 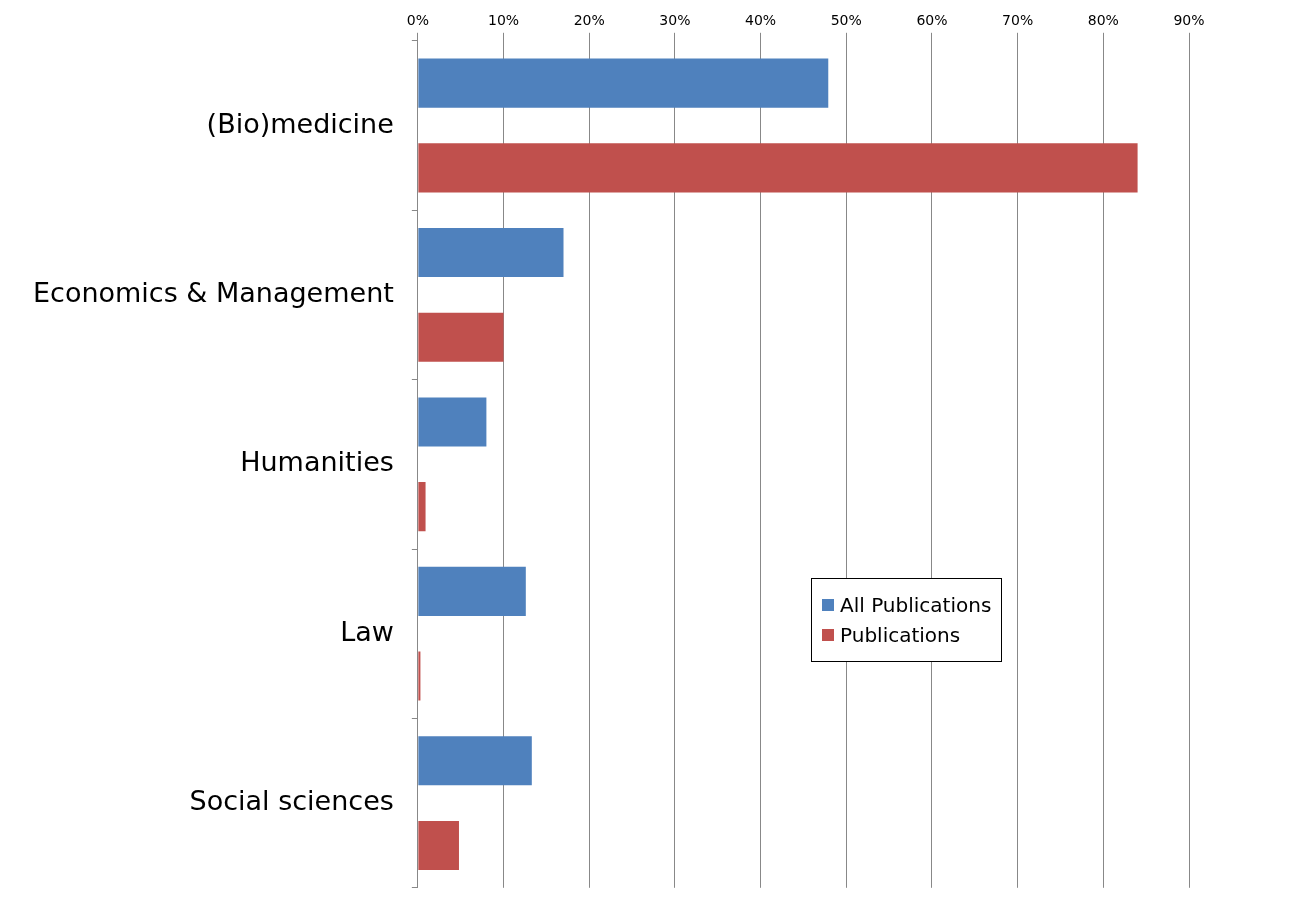 I want to click on x-tick-label: 60%, so click(x=932, y=20).